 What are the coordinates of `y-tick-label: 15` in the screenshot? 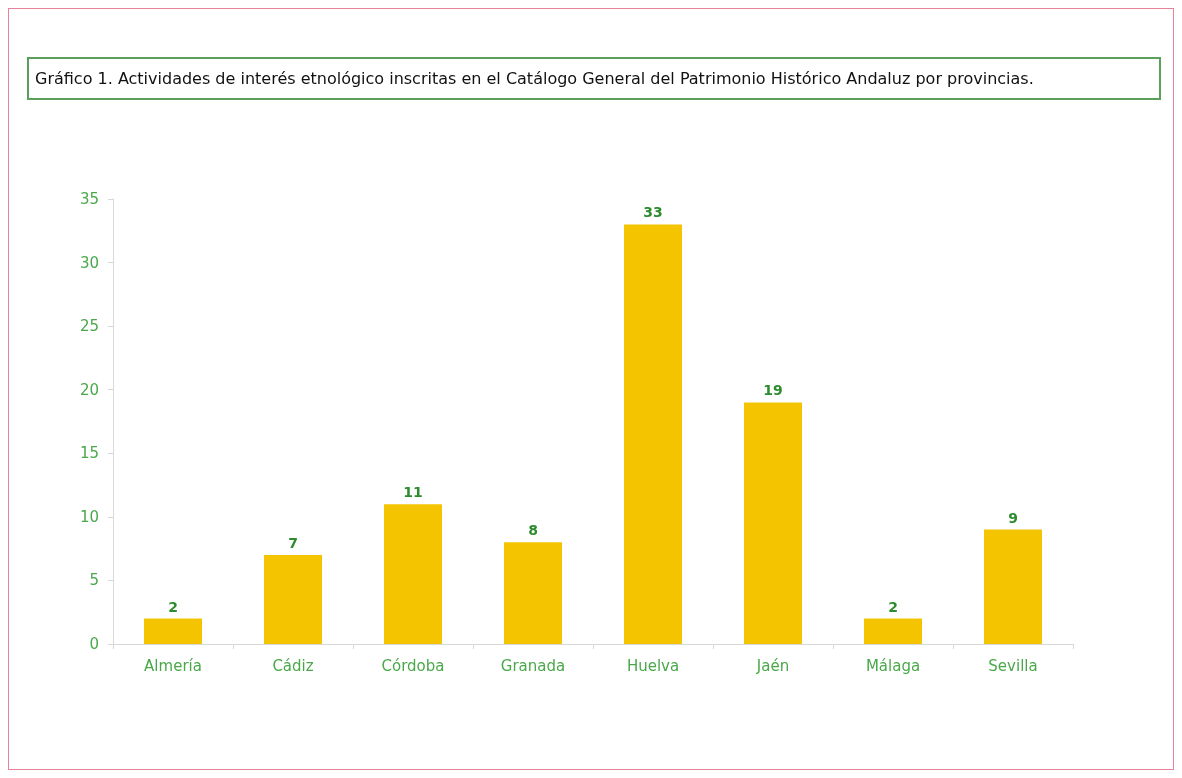 It's located at (89, 453).